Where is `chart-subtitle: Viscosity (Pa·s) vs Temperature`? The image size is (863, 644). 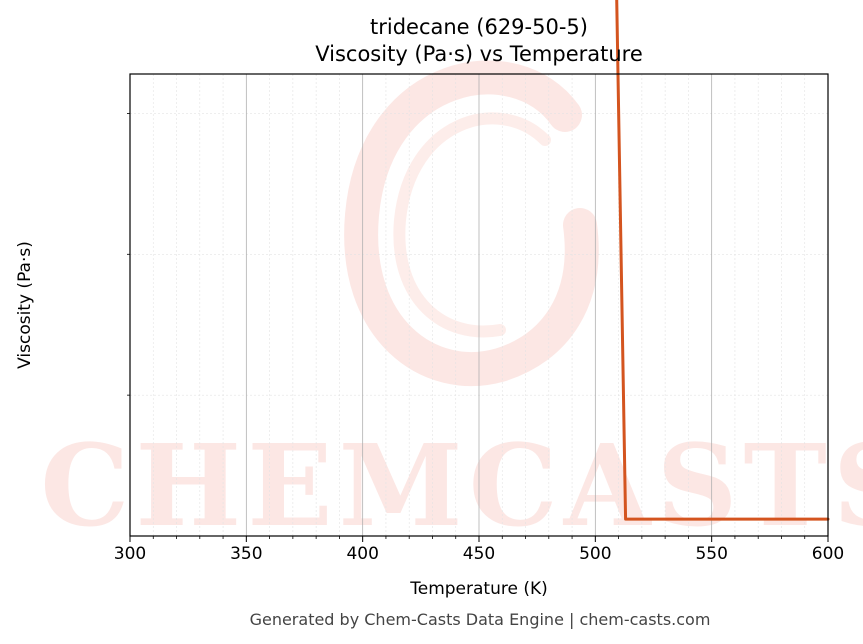 chart-subtitle: Viscosity (Pa·s) vs Temperature is located at coordinates (479, 54).